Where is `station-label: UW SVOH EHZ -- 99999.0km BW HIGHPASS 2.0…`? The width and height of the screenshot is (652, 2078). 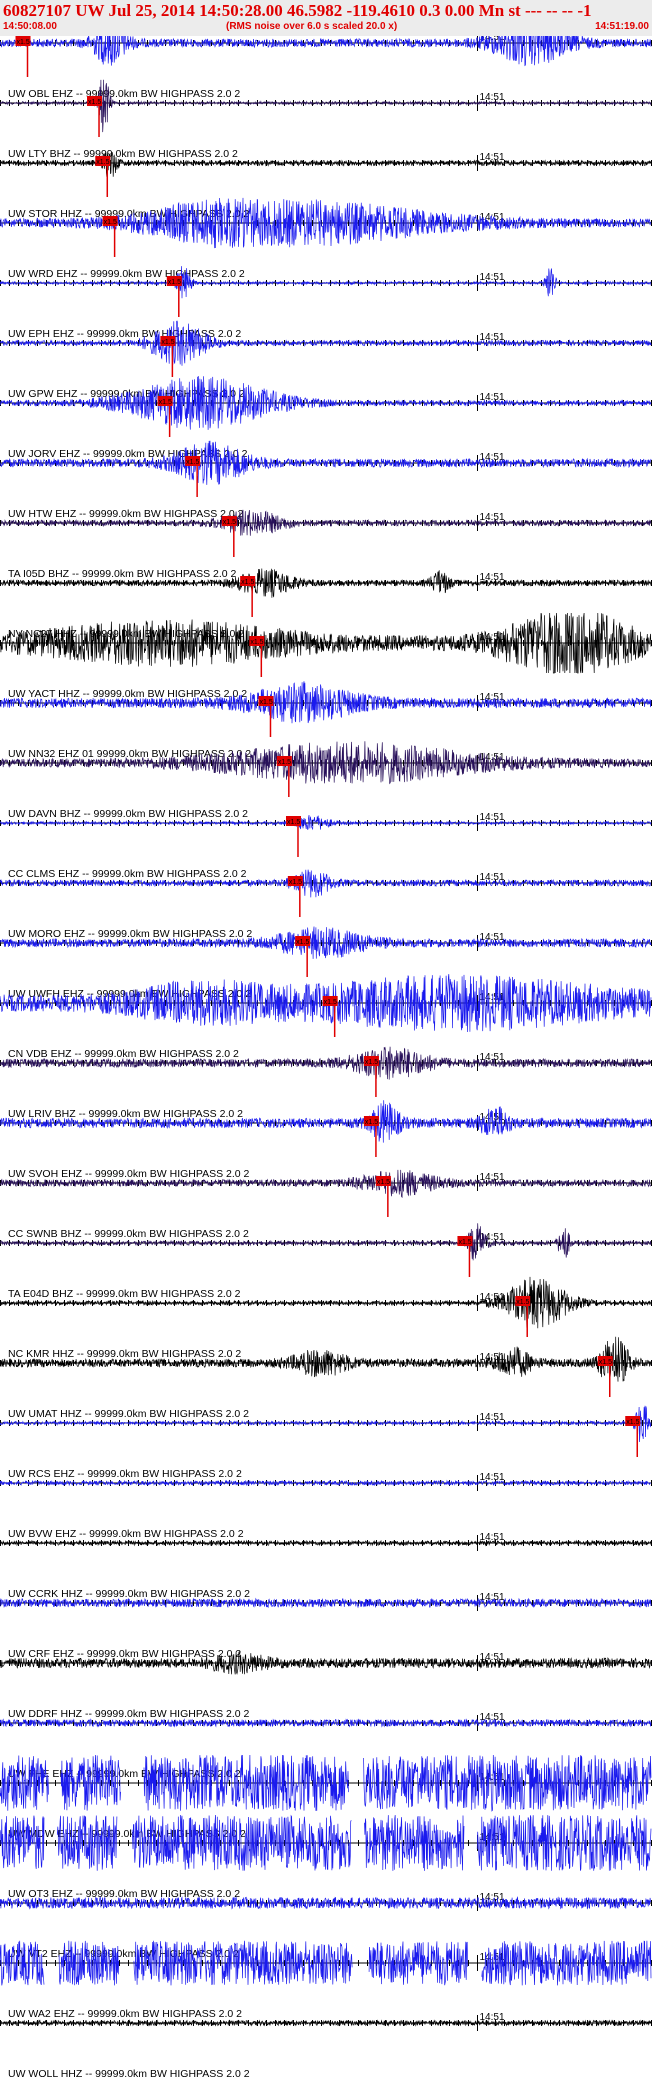 station-label: UW SVOH EHZ -- 99999.0km BW HIGHPASS 2.0… is located at coordinates (129, 1174).